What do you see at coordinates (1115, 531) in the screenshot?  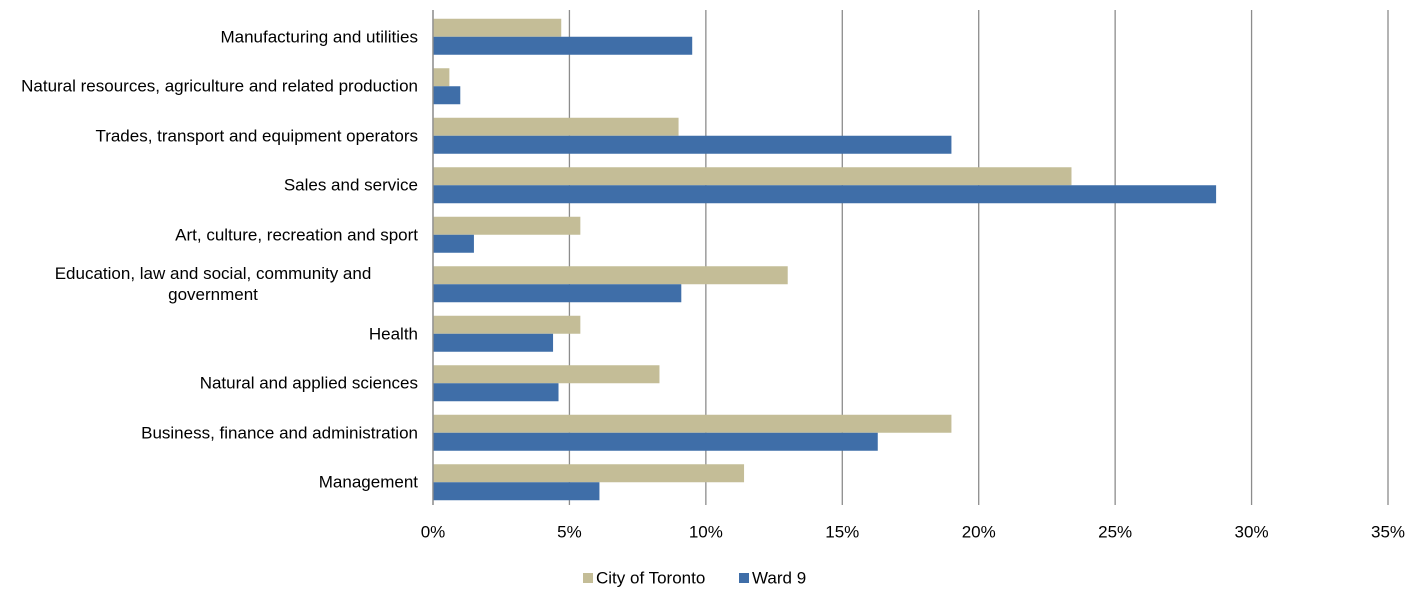 I see `x-tick-label: 25%` at bounding box center [1115, 531].